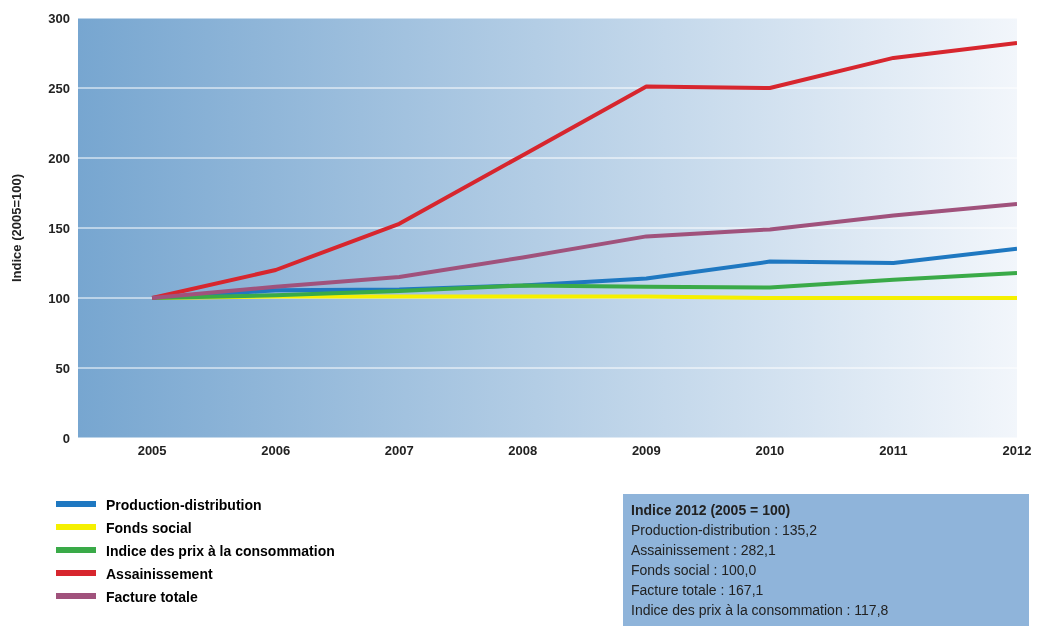 The height and width of the screenshot is (642, 1047). What do you see at coordinates (59, 88) in the screenshot?
I see `y-tick-label: 250` at bounding box center [59, 88].